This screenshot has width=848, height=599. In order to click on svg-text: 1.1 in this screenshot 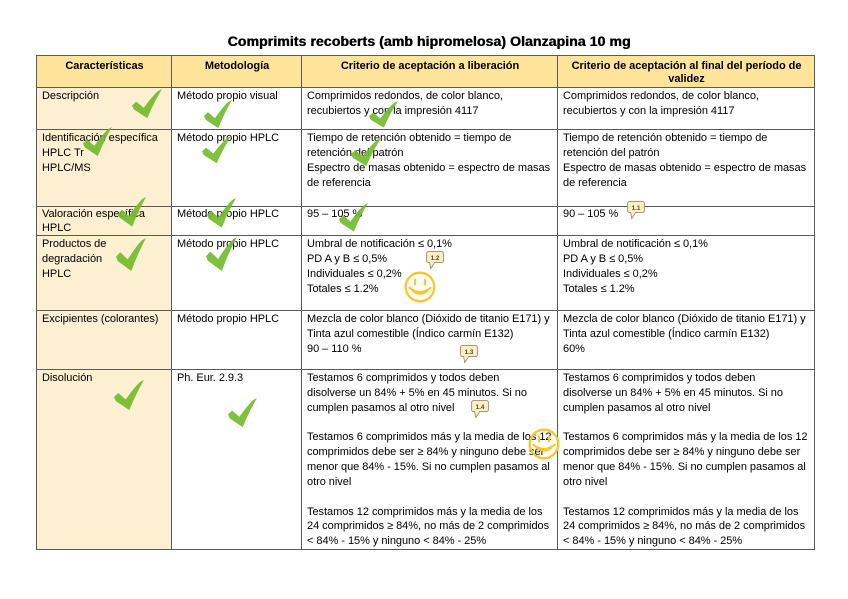, I will do `click(635, 208)`.